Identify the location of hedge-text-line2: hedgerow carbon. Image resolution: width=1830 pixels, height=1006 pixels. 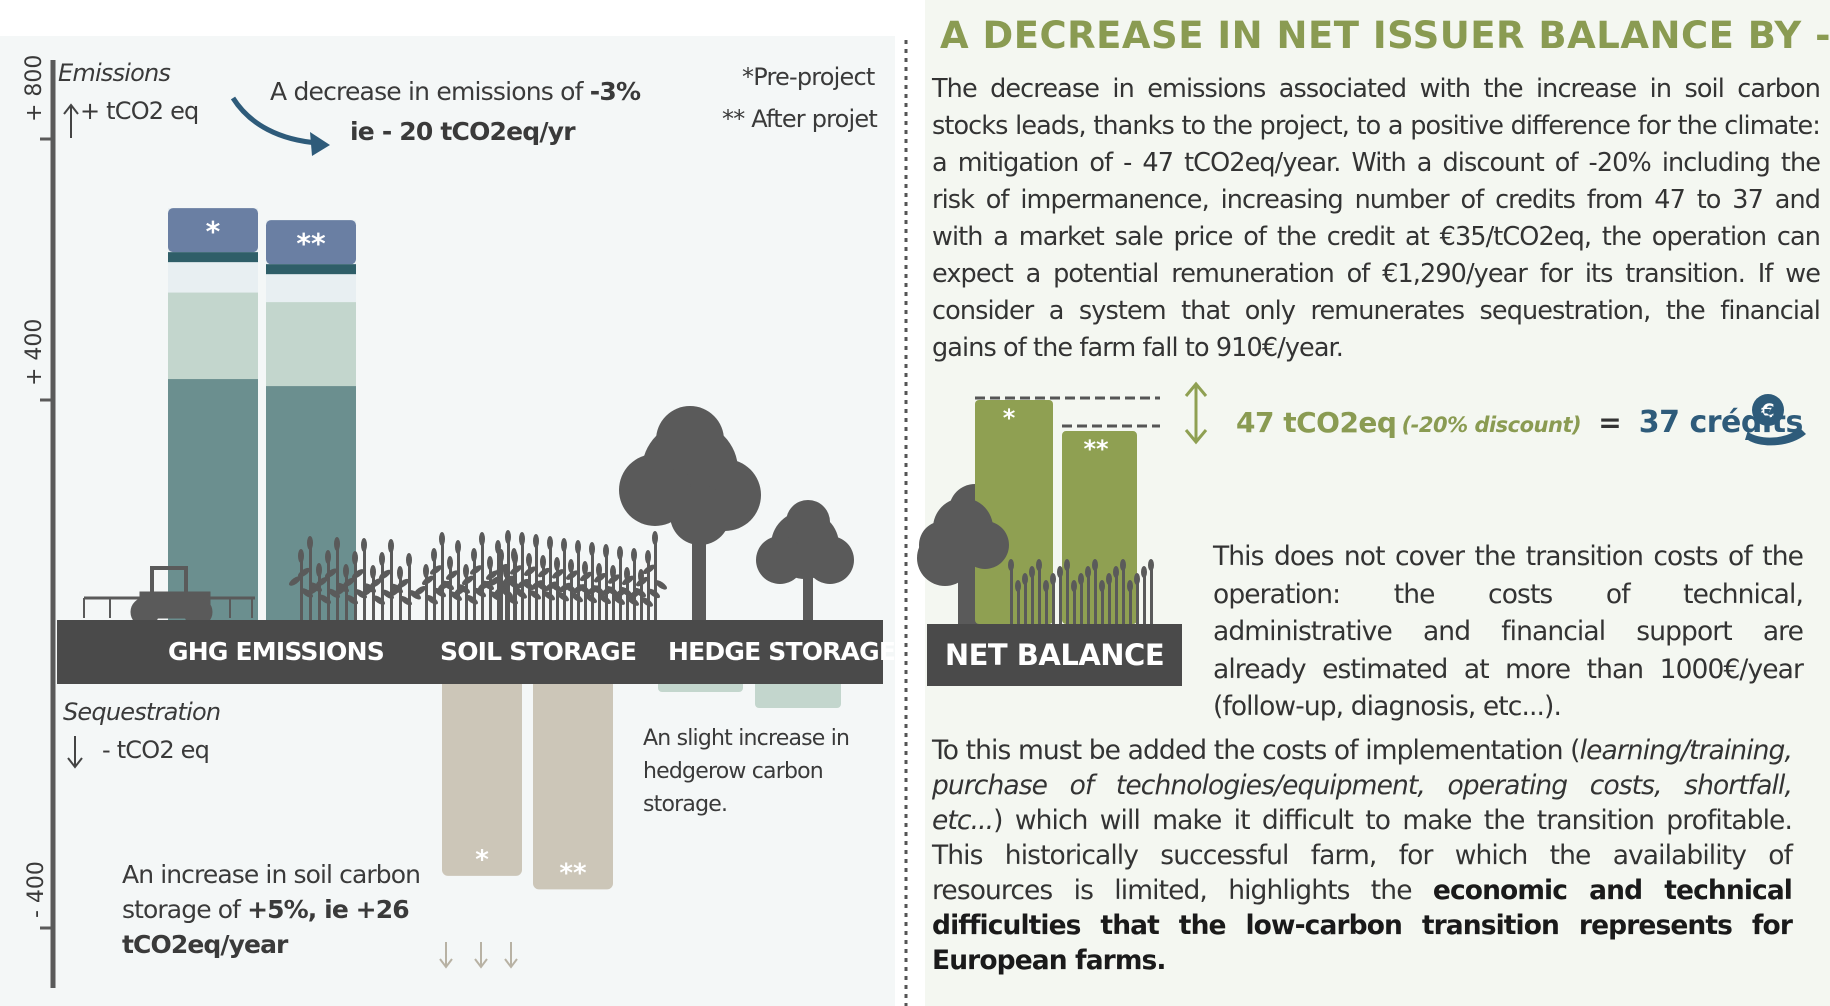
(733, 771).